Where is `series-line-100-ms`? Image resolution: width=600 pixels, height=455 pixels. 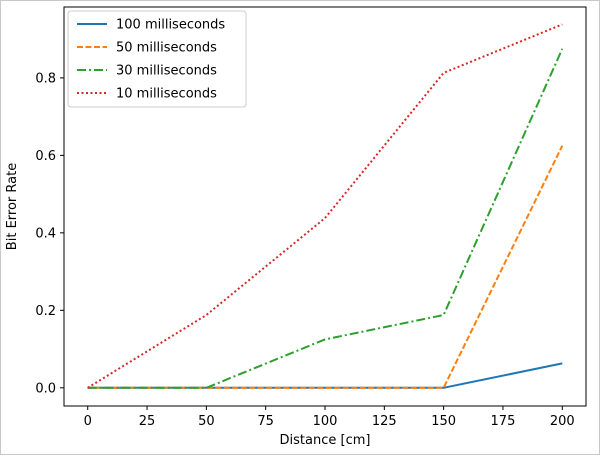 series-line-100-ms is located at coordinates (325, 375).